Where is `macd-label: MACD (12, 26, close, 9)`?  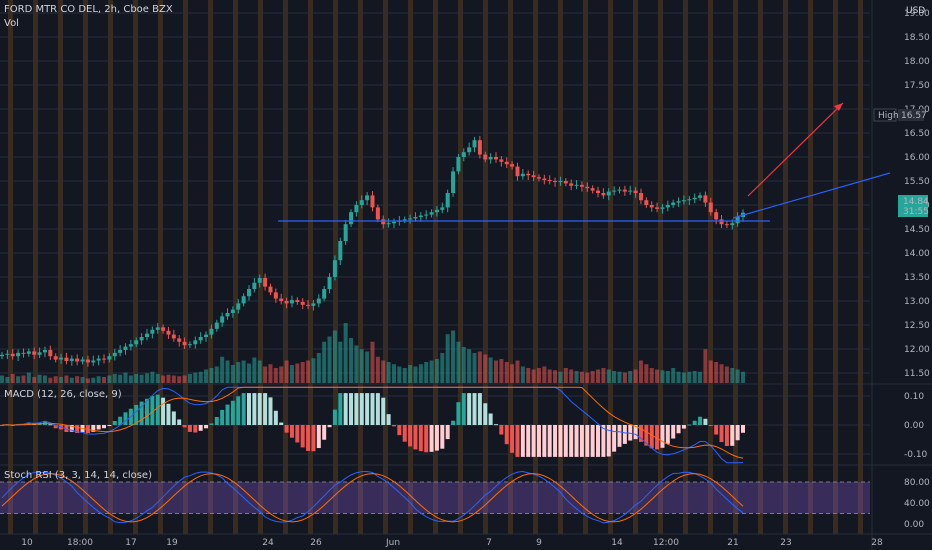
macd-label: MACD (12, 26, close, 9) is located at coordinates (63, 394).